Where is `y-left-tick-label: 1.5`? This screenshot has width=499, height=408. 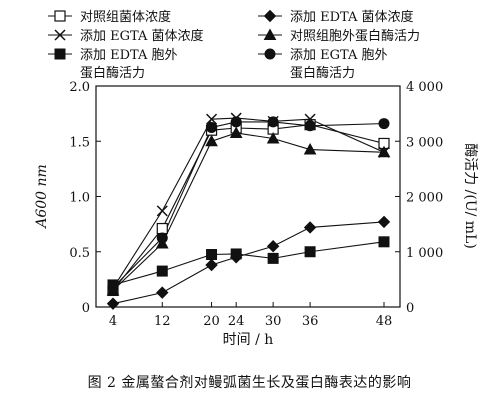
y-left-tick-label: 1.5 is located at coordinates (79, 142).